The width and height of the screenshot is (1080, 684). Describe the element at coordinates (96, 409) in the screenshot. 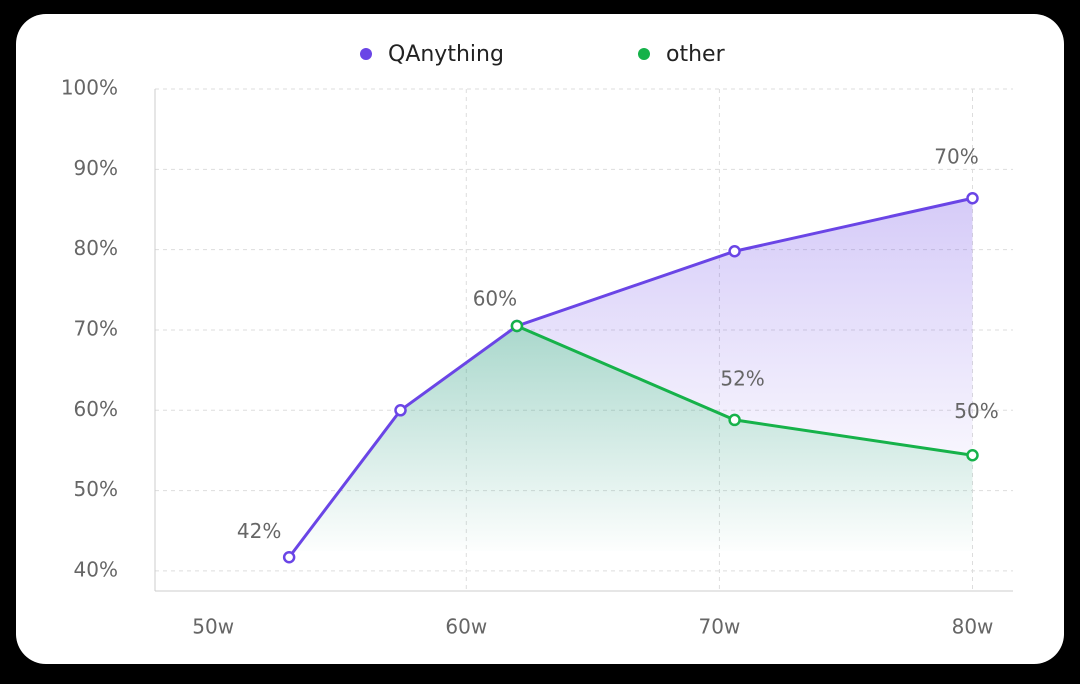

I see `y-tick-label: 60%` at that location.